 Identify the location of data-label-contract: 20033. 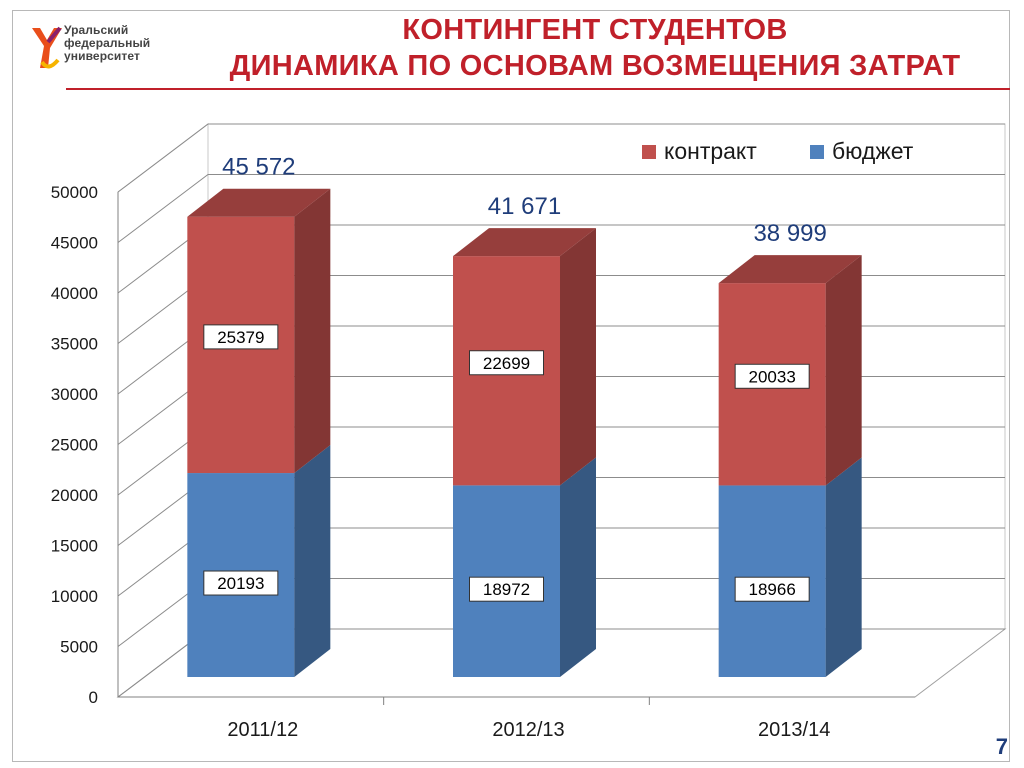
(772, 376).